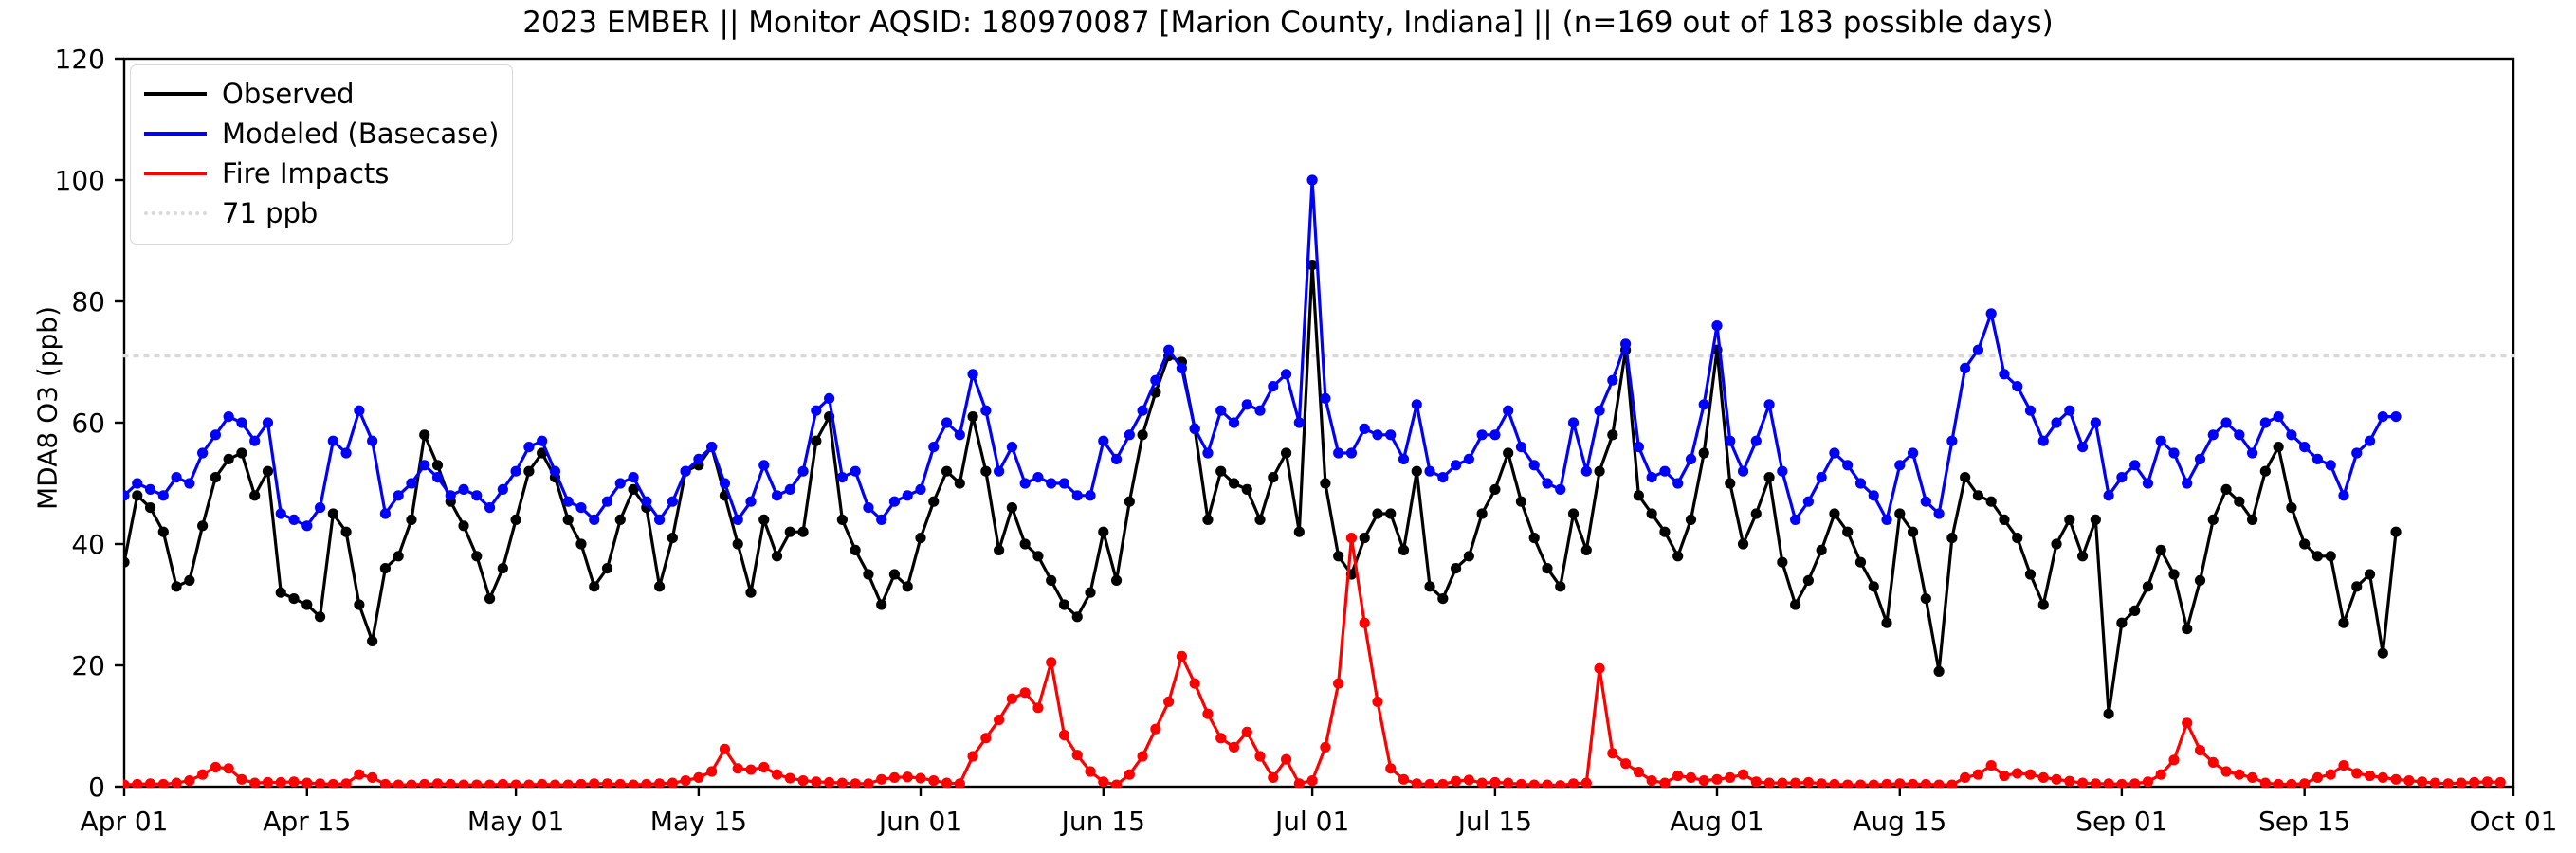  What do you see at coordinates (321, 134) in the screenshot?
I see `legend-item: Modeled (Basecase)` at bounding box center [321, 134].